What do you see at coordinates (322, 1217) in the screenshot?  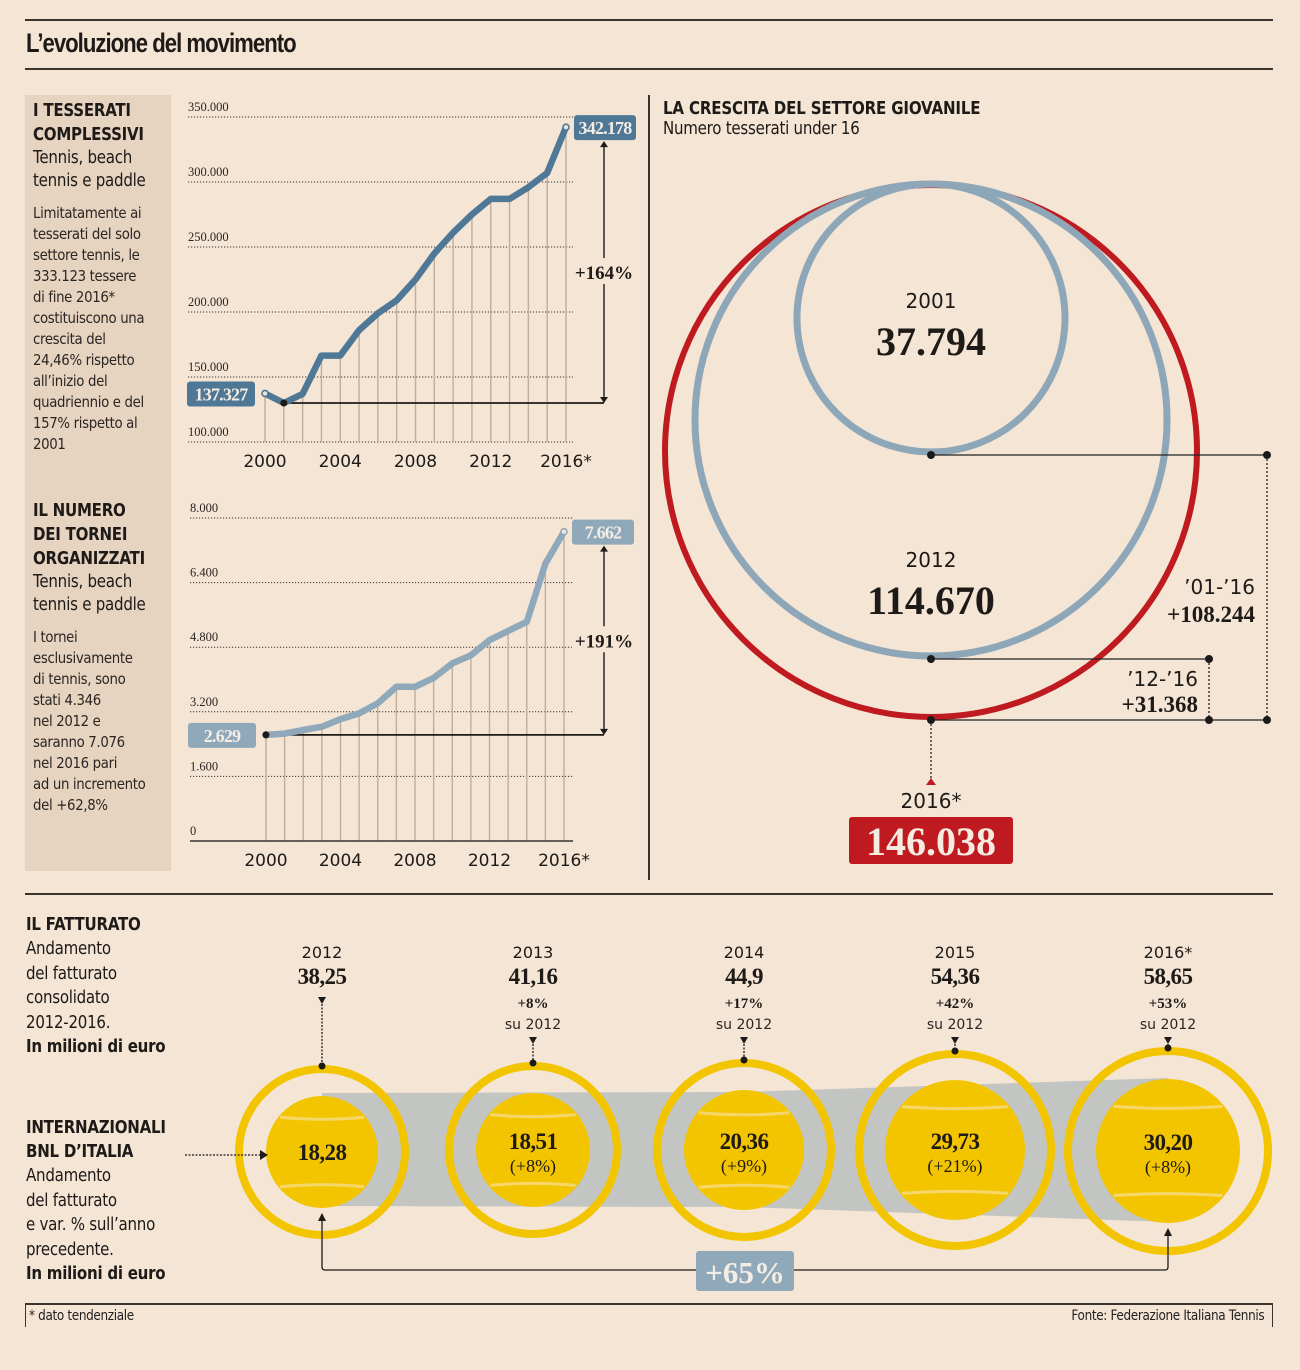 I see `bracket-arrow-left` at bounding box center [322, 1217].